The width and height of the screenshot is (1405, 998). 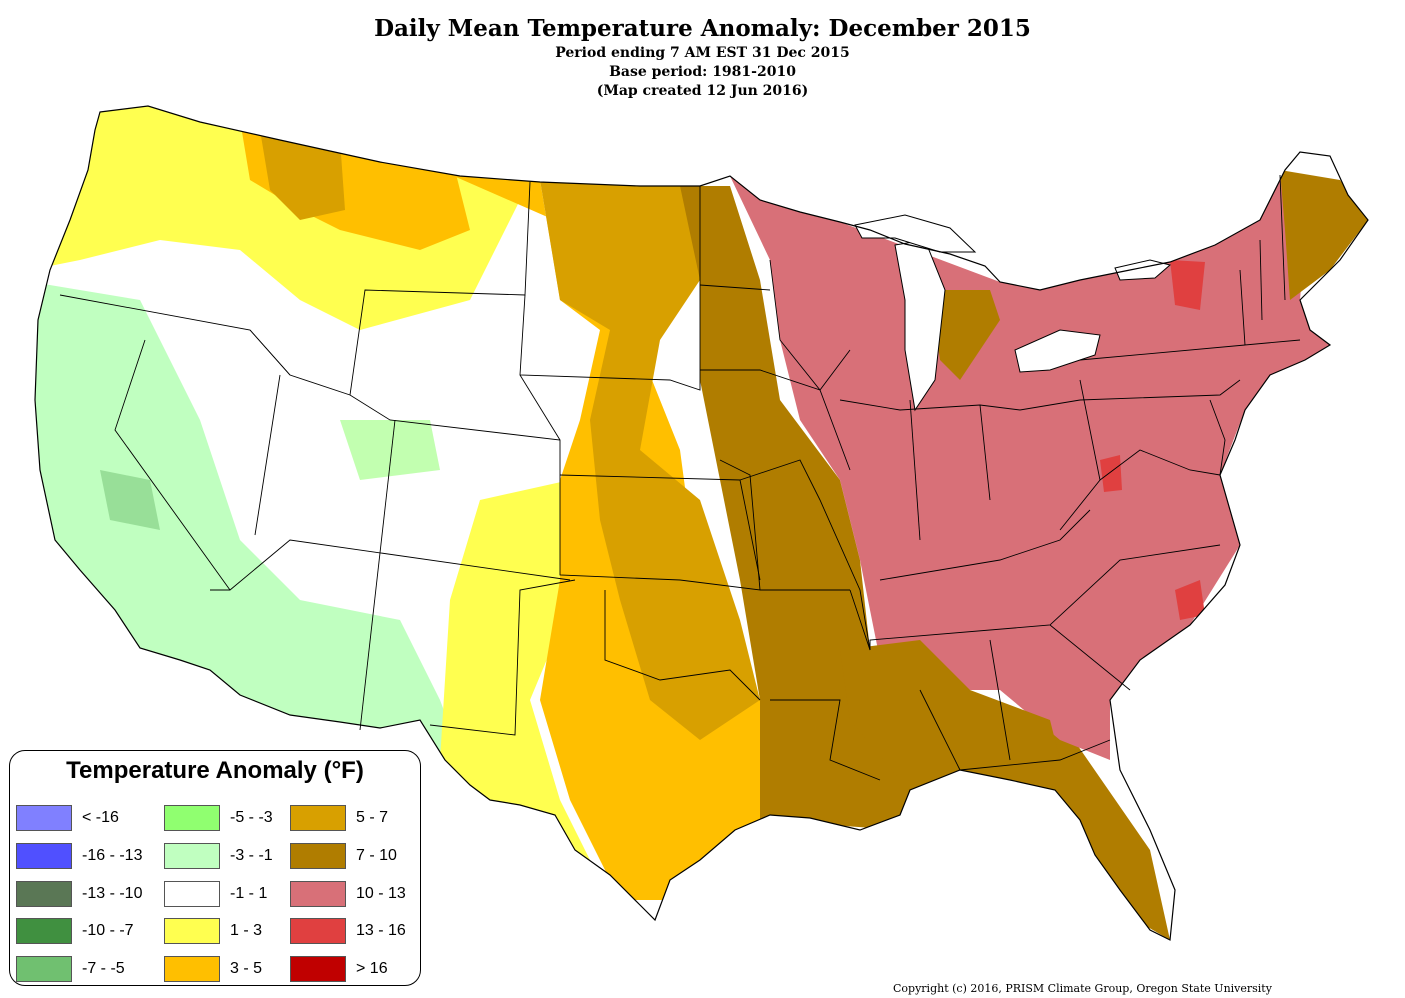 What do you see at coordinates (650, 460) in the screenshot?
I see `plains-strong-region` at bounding box center [650, 460].